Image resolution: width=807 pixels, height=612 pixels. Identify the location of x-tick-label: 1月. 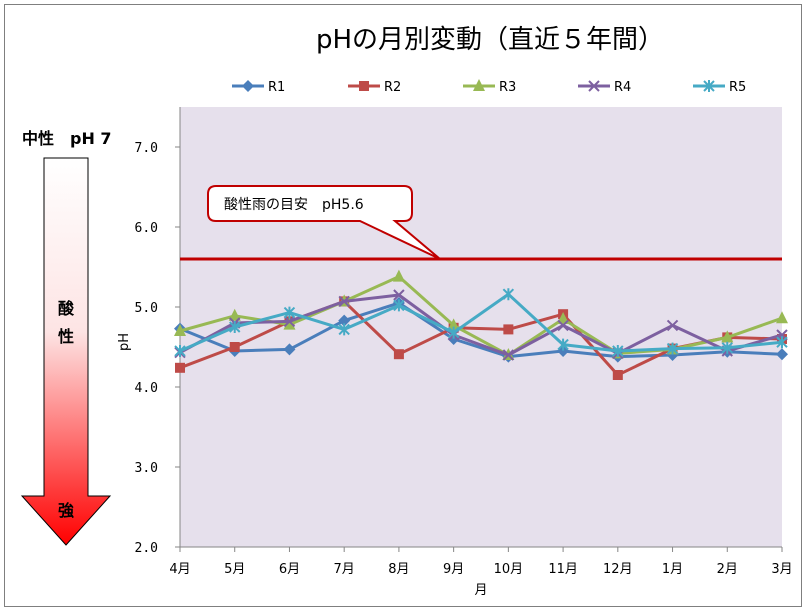
(672, 569).